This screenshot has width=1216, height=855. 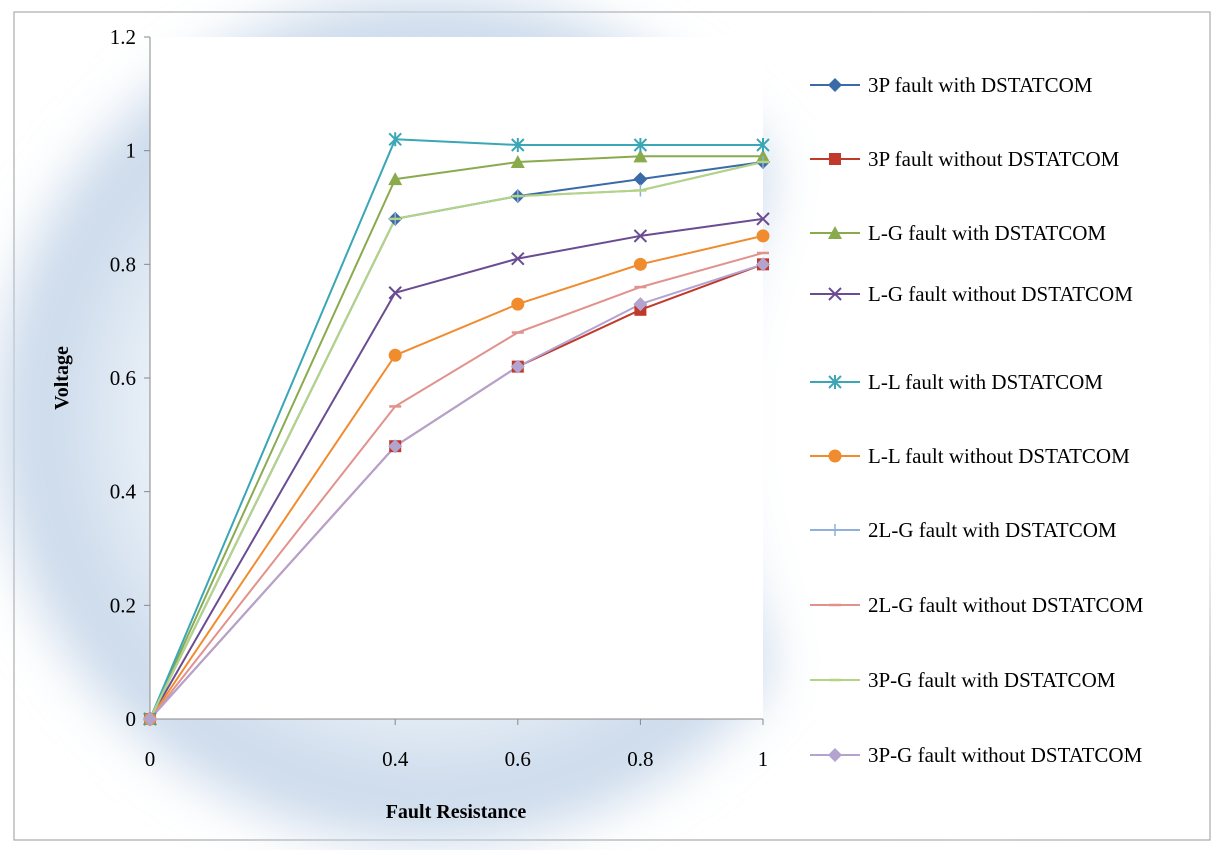 What do you see at coordinates (123, 264) in the screenshot?
I see `y-tick-label: 0.8` at bounding box center [123, 264].